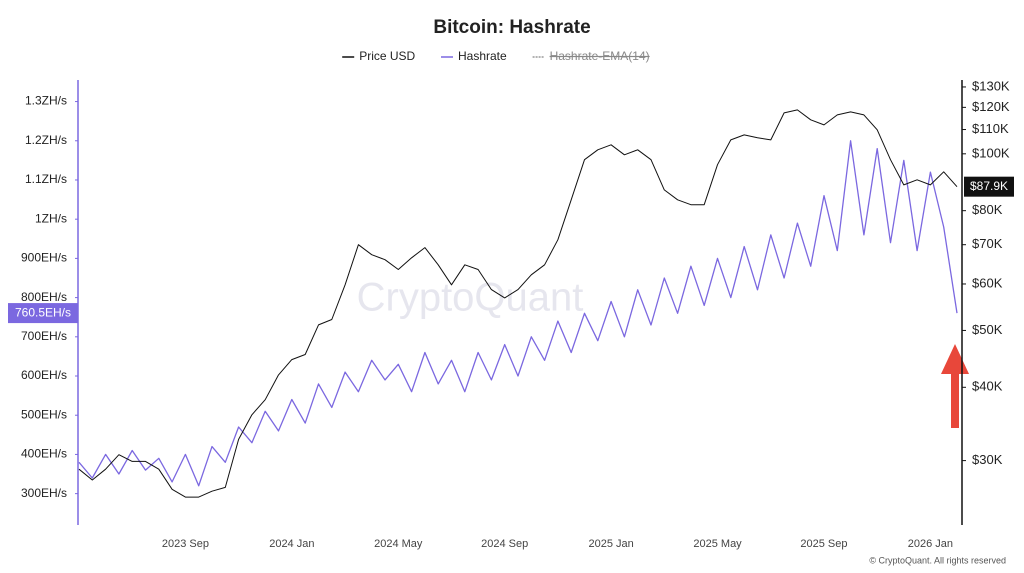 The height and width of the screenshot is (573, 1024). Describe the element at coordinates (987, 329) in the screenshot. I see `y2-tick-label: $50K` at that location.